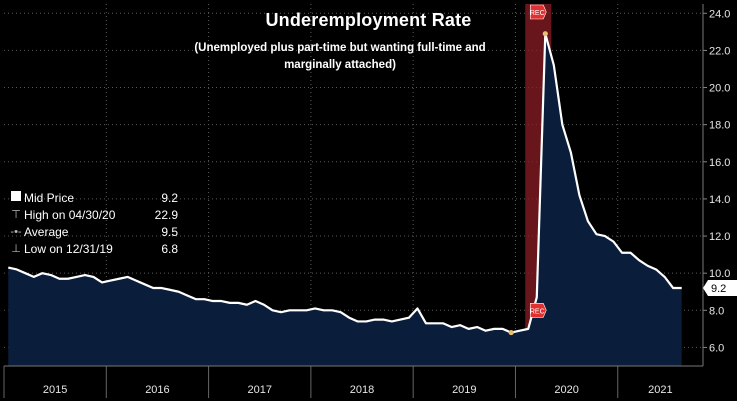 This screenshot has width=737, height=401. What do you see at coordinates (719, 89) in the screenshot?
I see `y-tick-label: 20.0` at bounding box center [719, 89].